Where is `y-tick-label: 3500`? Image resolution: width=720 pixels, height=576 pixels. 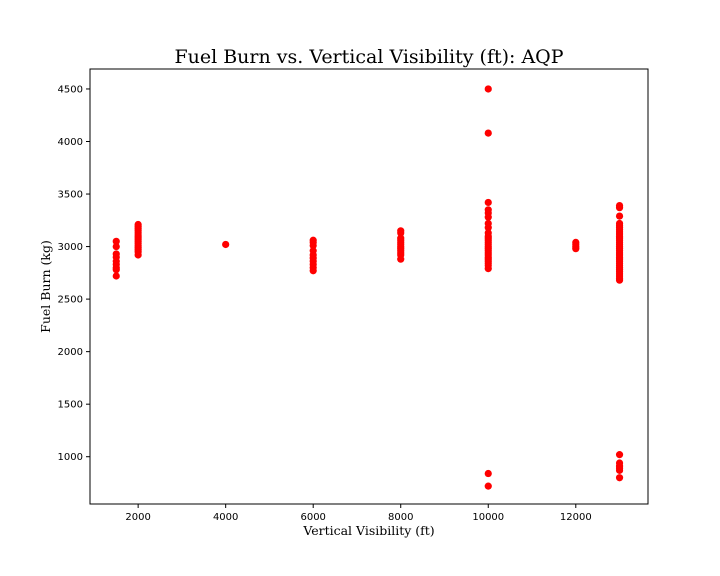 y-tick-label: 3500 is located at coordinates (70, 195).